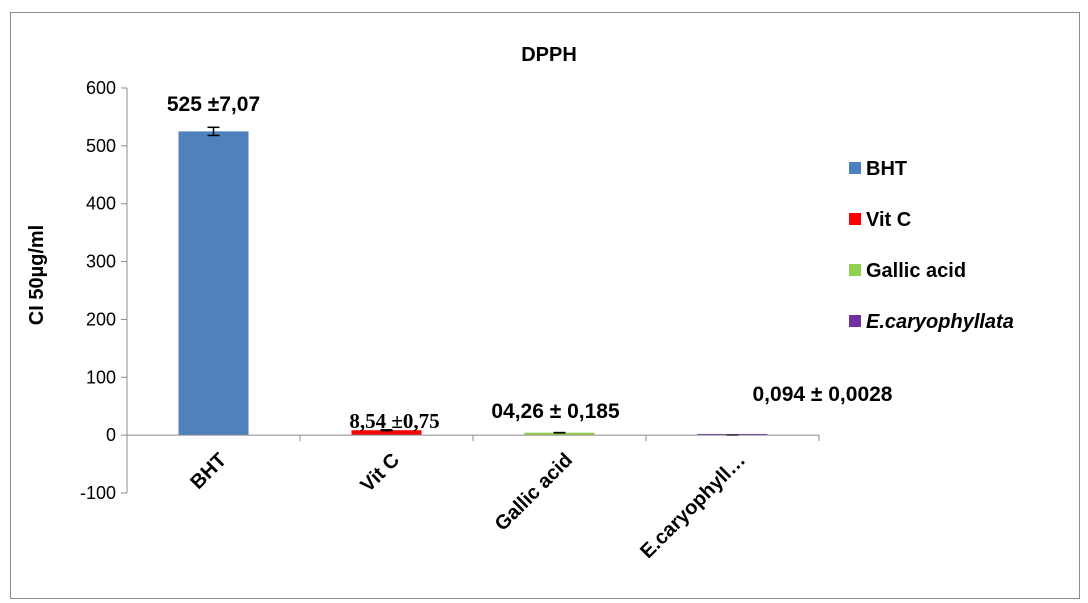 This screenshot has height=603, width=1088. I want to click on y-tick-label: 200, so click(101, 319).